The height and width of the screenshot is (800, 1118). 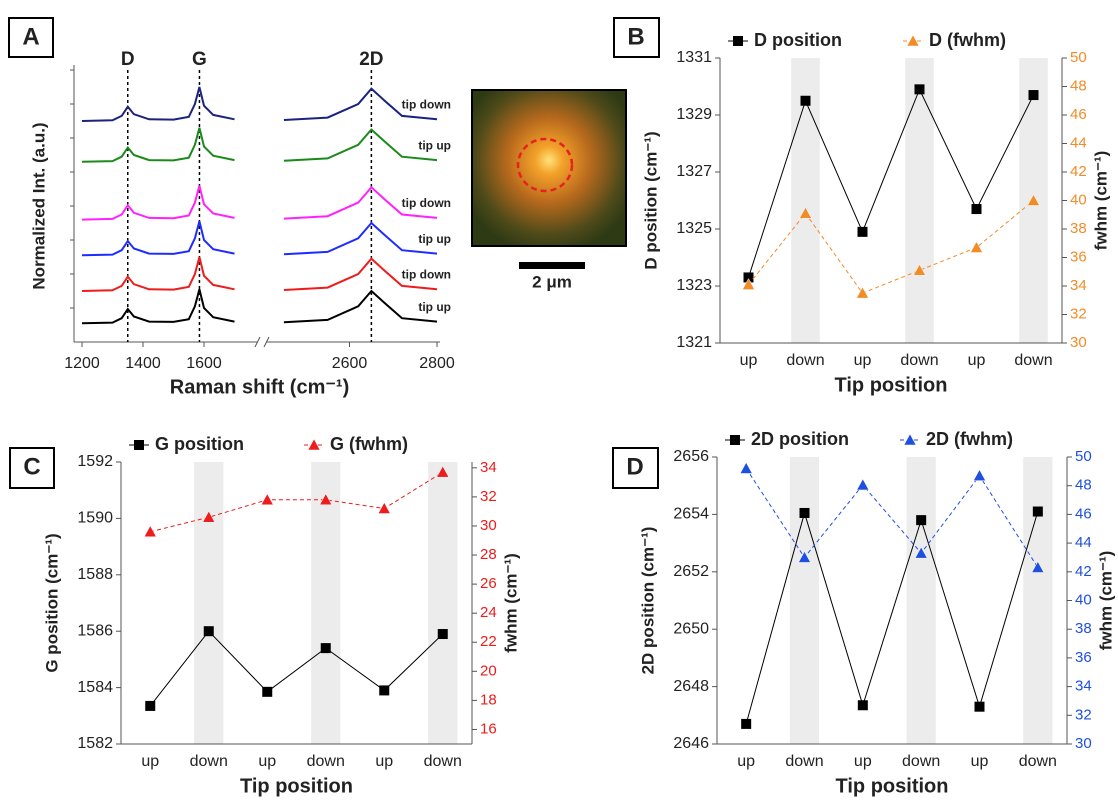 What do you see at coordinates (38, 205) in the screenshot?
I see `y-axis-title: Normalized Int. (a.u.)` at bounding box center [38, 205].